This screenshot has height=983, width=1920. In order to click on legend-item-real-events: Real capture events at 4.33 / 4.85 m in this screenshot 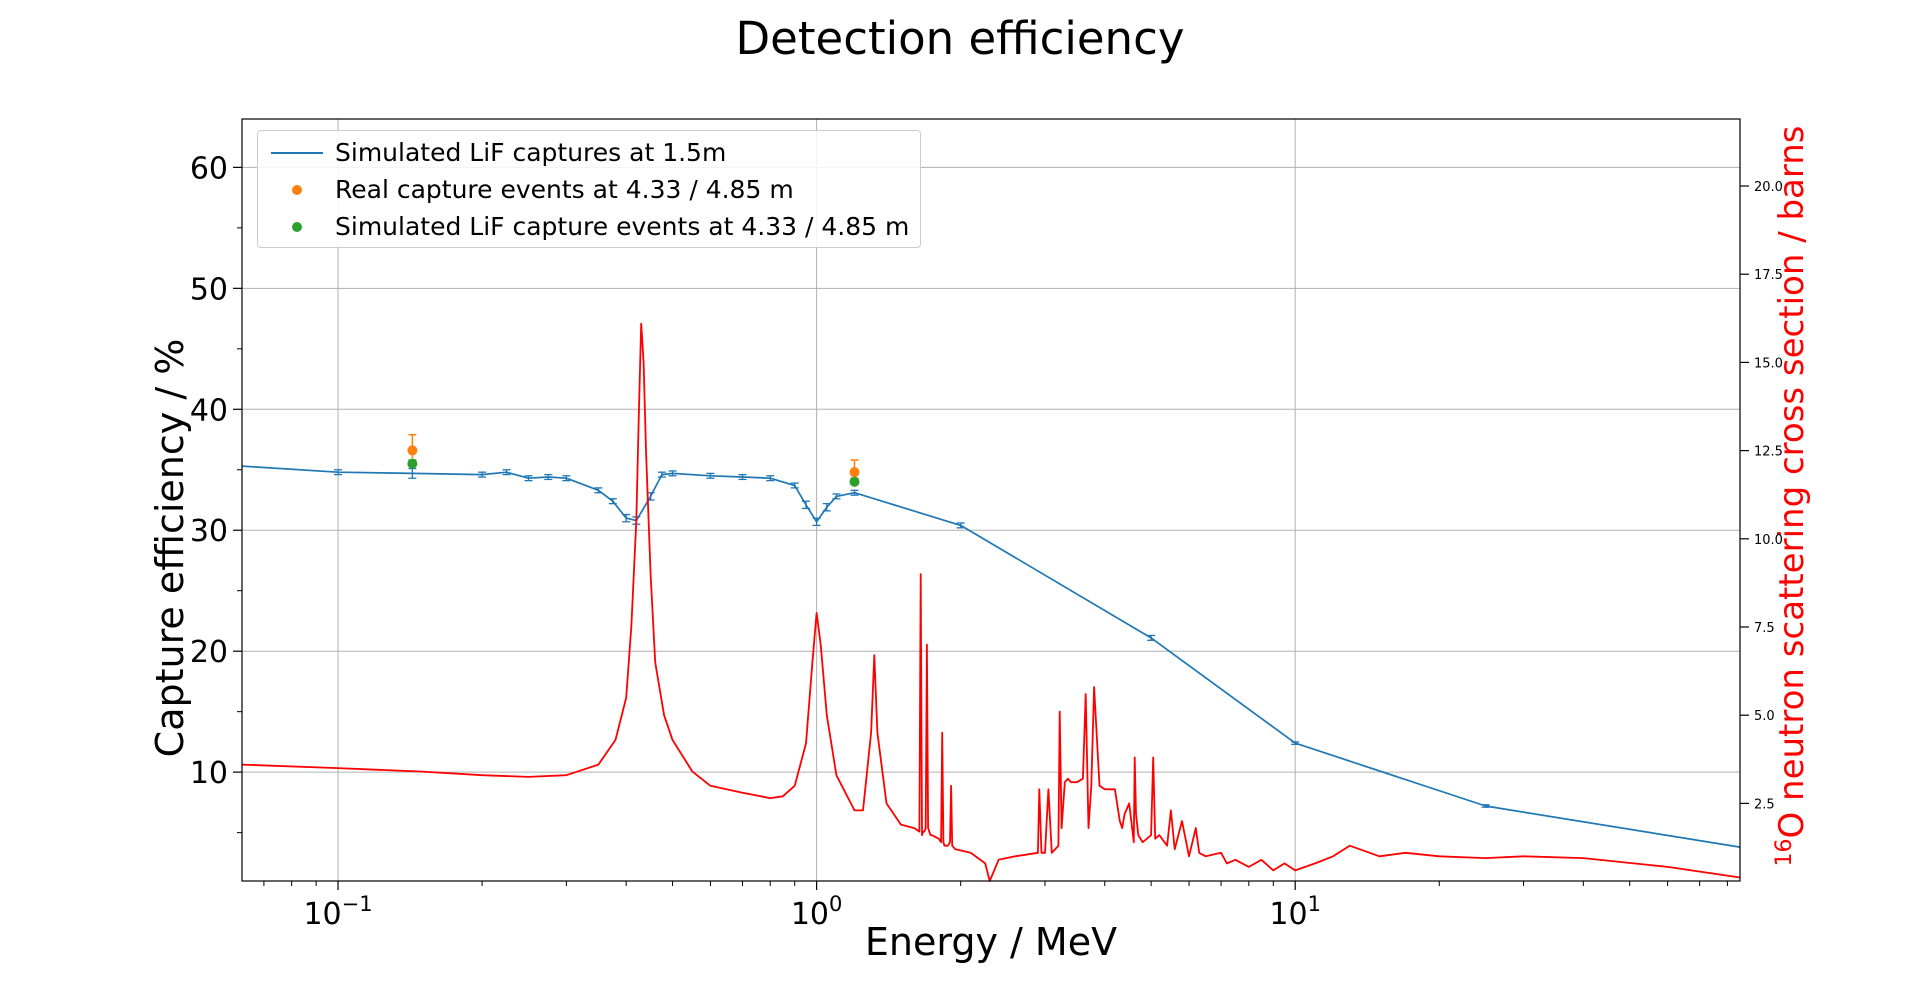, I will do `click(589, 190)`.